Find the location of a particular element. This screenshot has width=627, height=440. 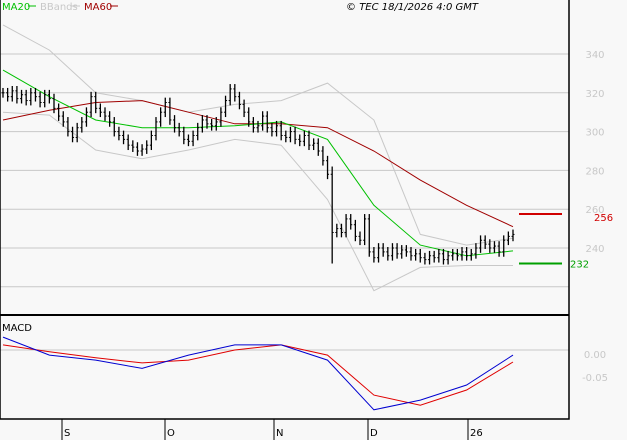

price-tick-label: 260 is located at coordinates (594, 210).